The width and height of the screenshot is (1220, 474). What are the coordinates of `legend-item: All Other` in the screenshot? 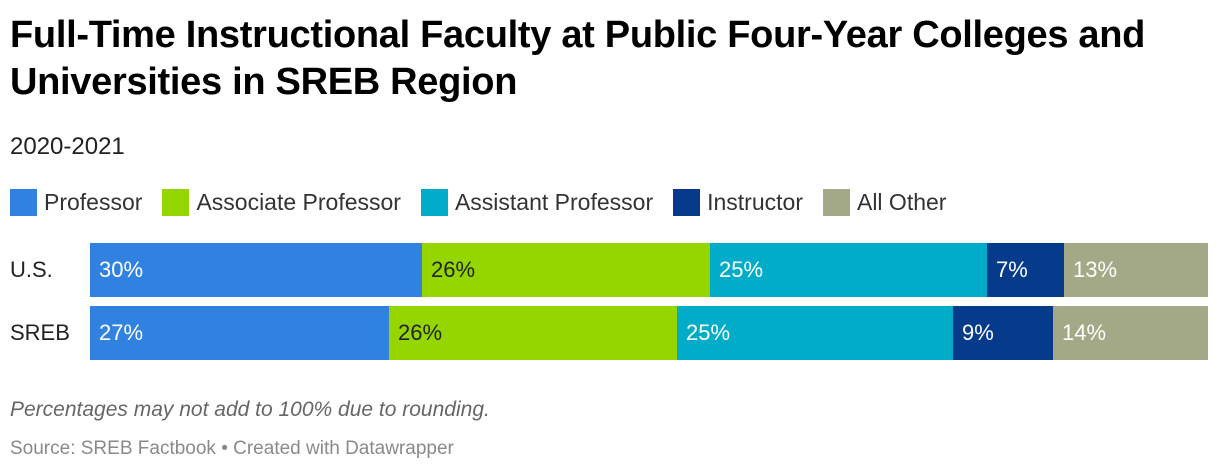 It's located at (884, 202).